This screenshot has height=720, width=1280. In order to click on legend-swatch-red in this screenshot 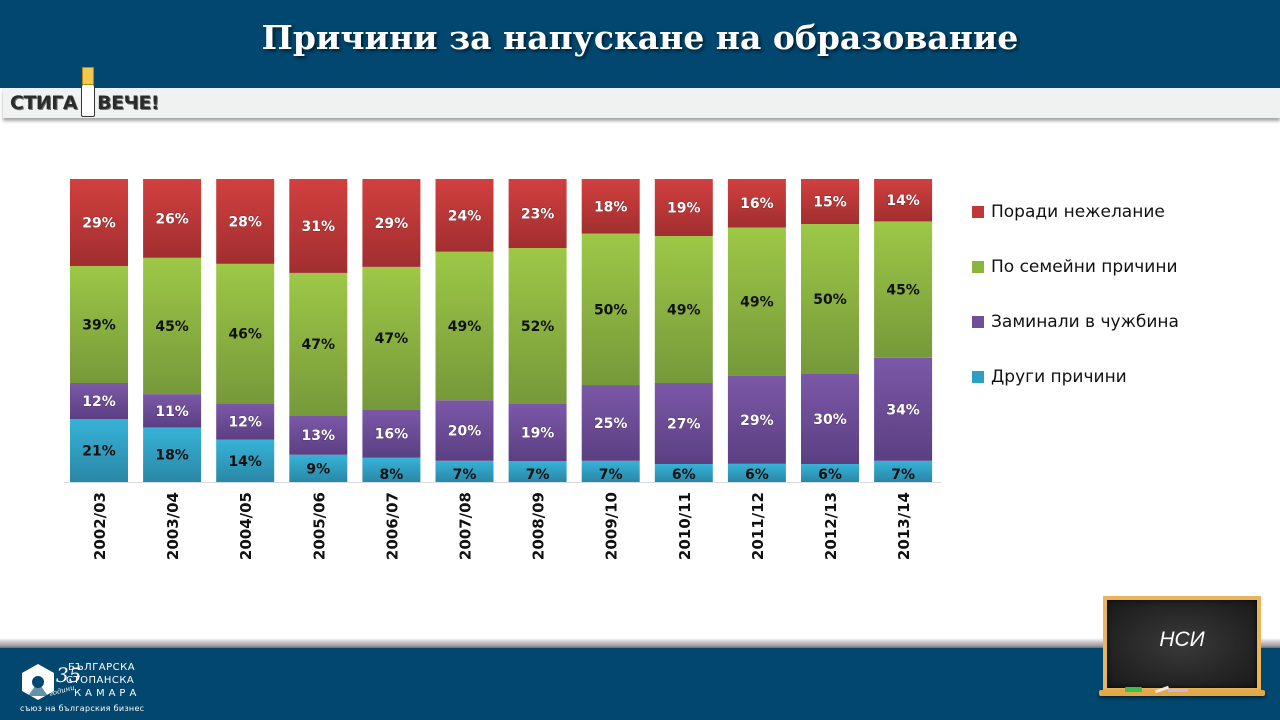, I will do `click(978, 212)`.